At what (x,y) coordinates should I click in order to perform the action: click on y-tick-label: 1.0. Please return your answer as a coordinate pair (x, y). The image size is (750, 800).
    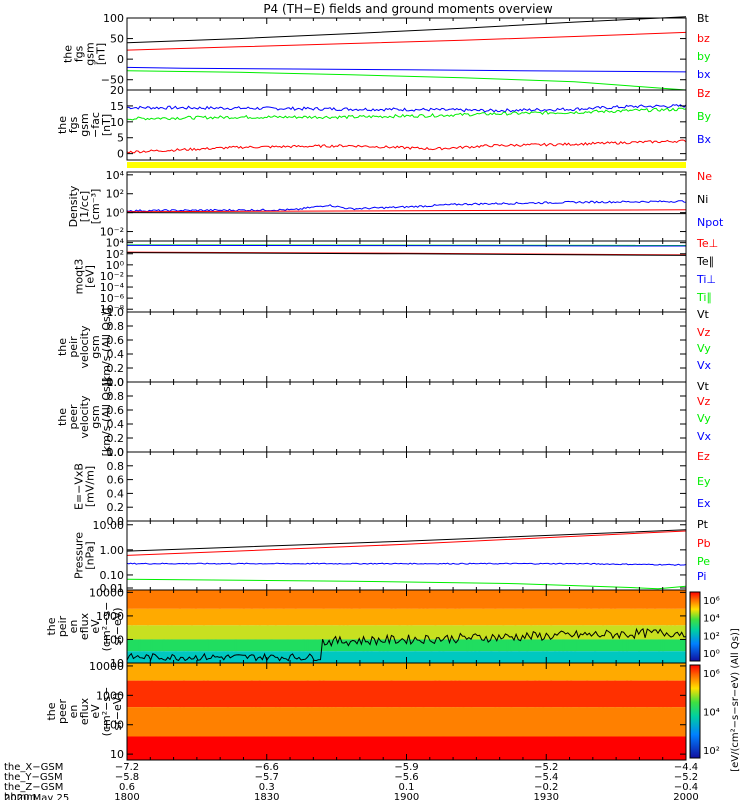
    Looking at the image, I should click on (116, 312).